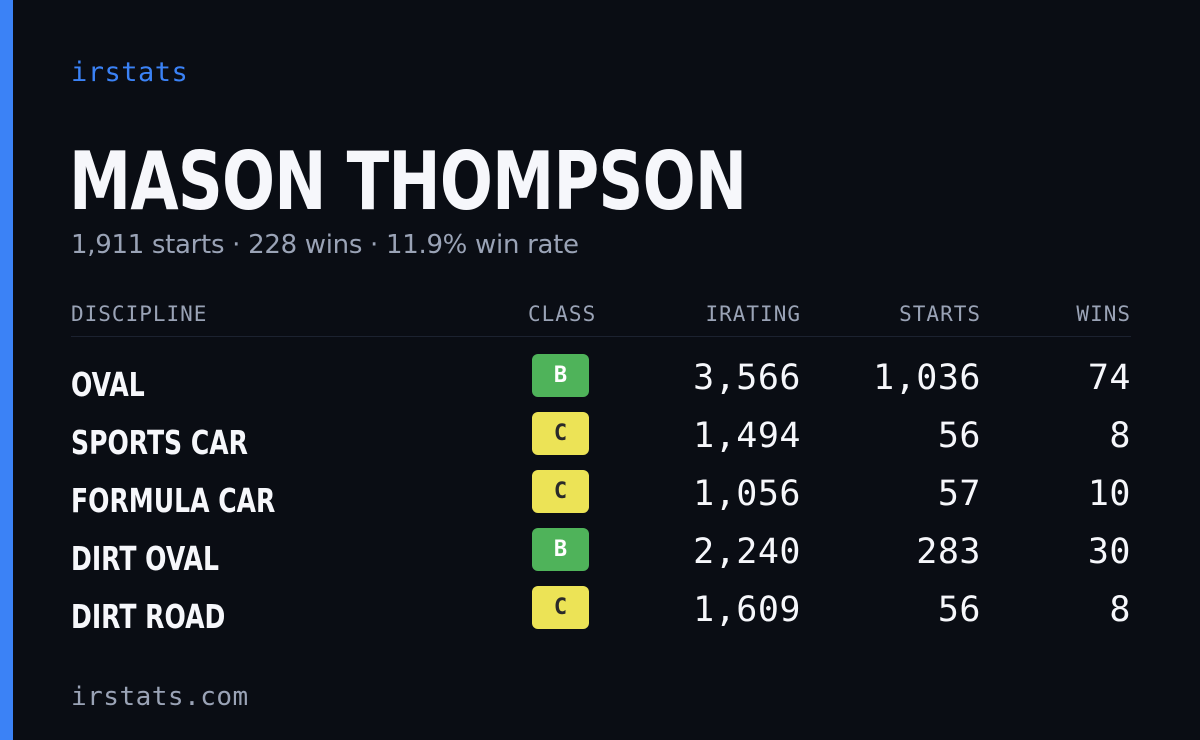 Image resolution: width=1200 pixels, height=740 pixels. What do you see at coordinates (601, 379) in the screenshot?
I see `table-row: OVAL B 3,566 1,036 74` at bounding box center [601, 379].